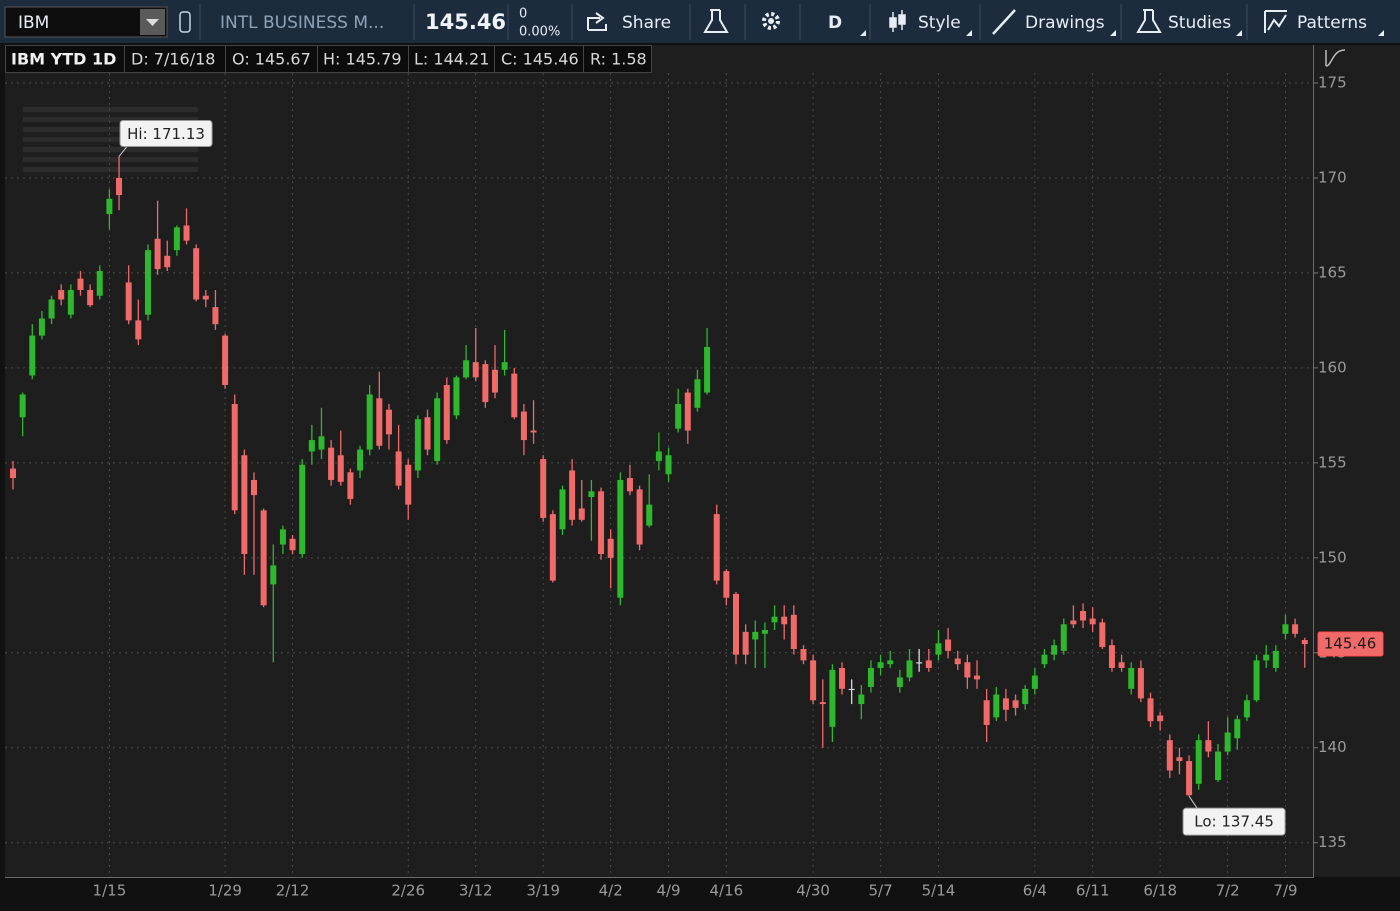 Image resolution: width=1400 pixels, height=911 pixels. I want to click on x-tick-label: 6/4, so click(1035, 891).